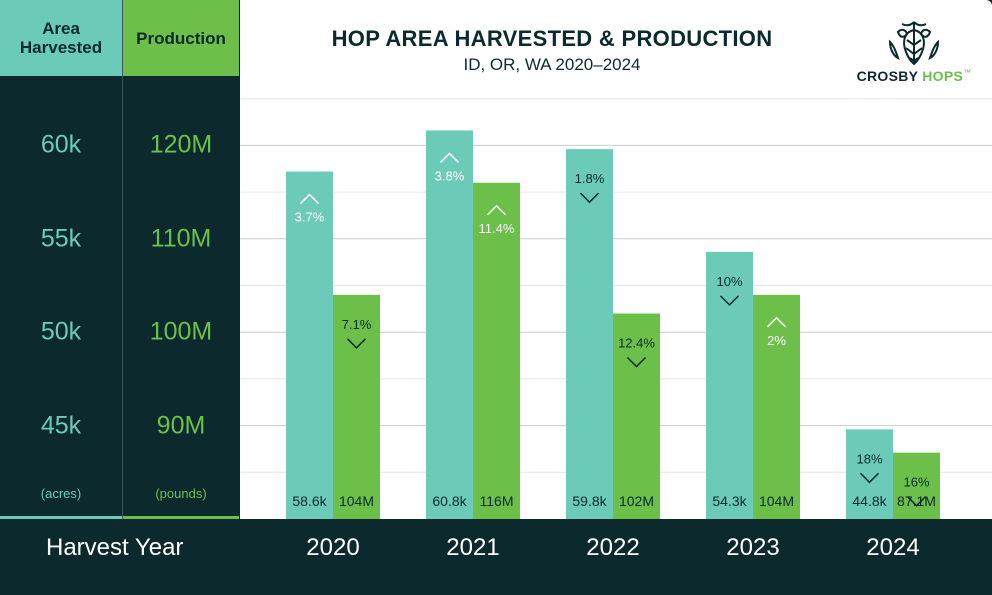 The width and height of the screenshot is (992, 595). Describe the element at coordinates (61, 517) in the screenshot. I see `area-axis-underline` at that location.